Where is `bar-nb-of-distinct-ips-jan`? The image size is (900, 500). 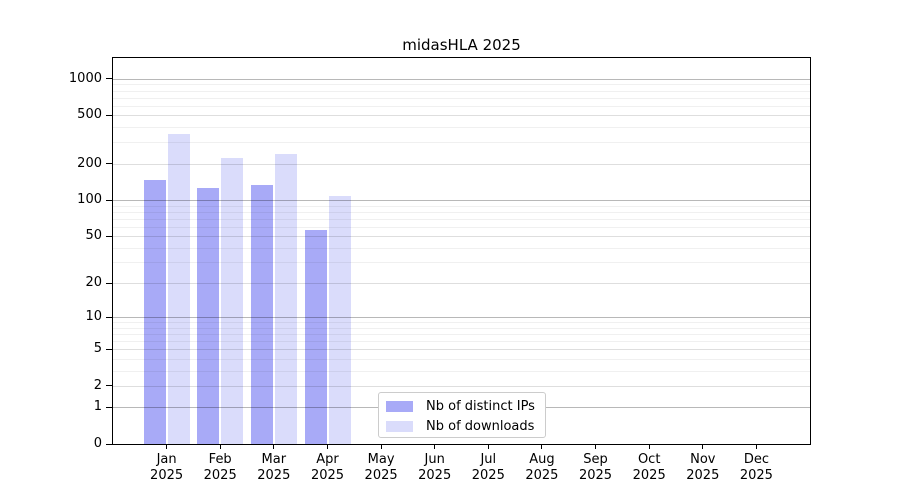
bar-nb-of-distinct-ips-jan is located at coordinates (154, 312).